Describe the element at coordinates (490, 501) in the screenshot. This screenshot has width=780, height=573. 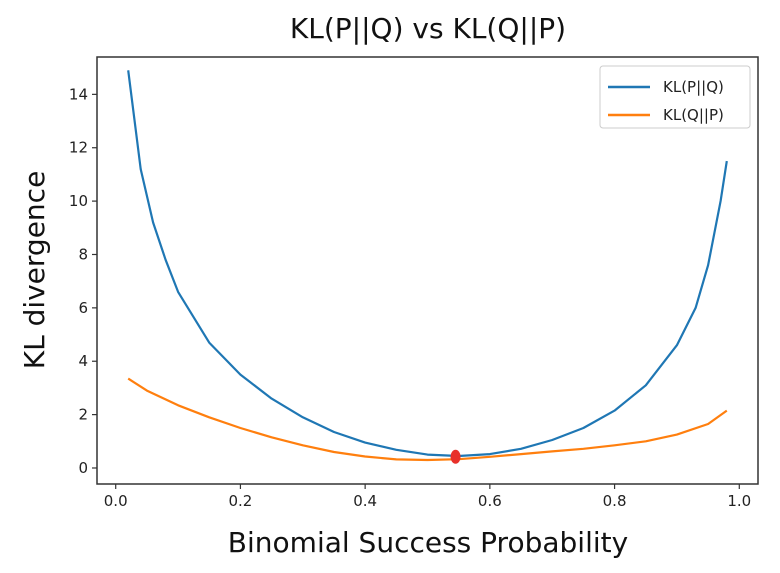
I see `x-tick-label: 0.6` at that location.